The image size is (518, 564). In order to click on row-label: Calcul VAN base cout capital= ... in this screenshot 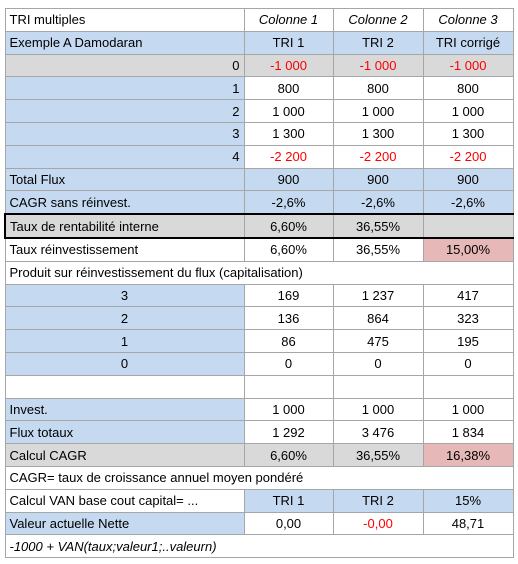, I will do `click(124, 500)`.